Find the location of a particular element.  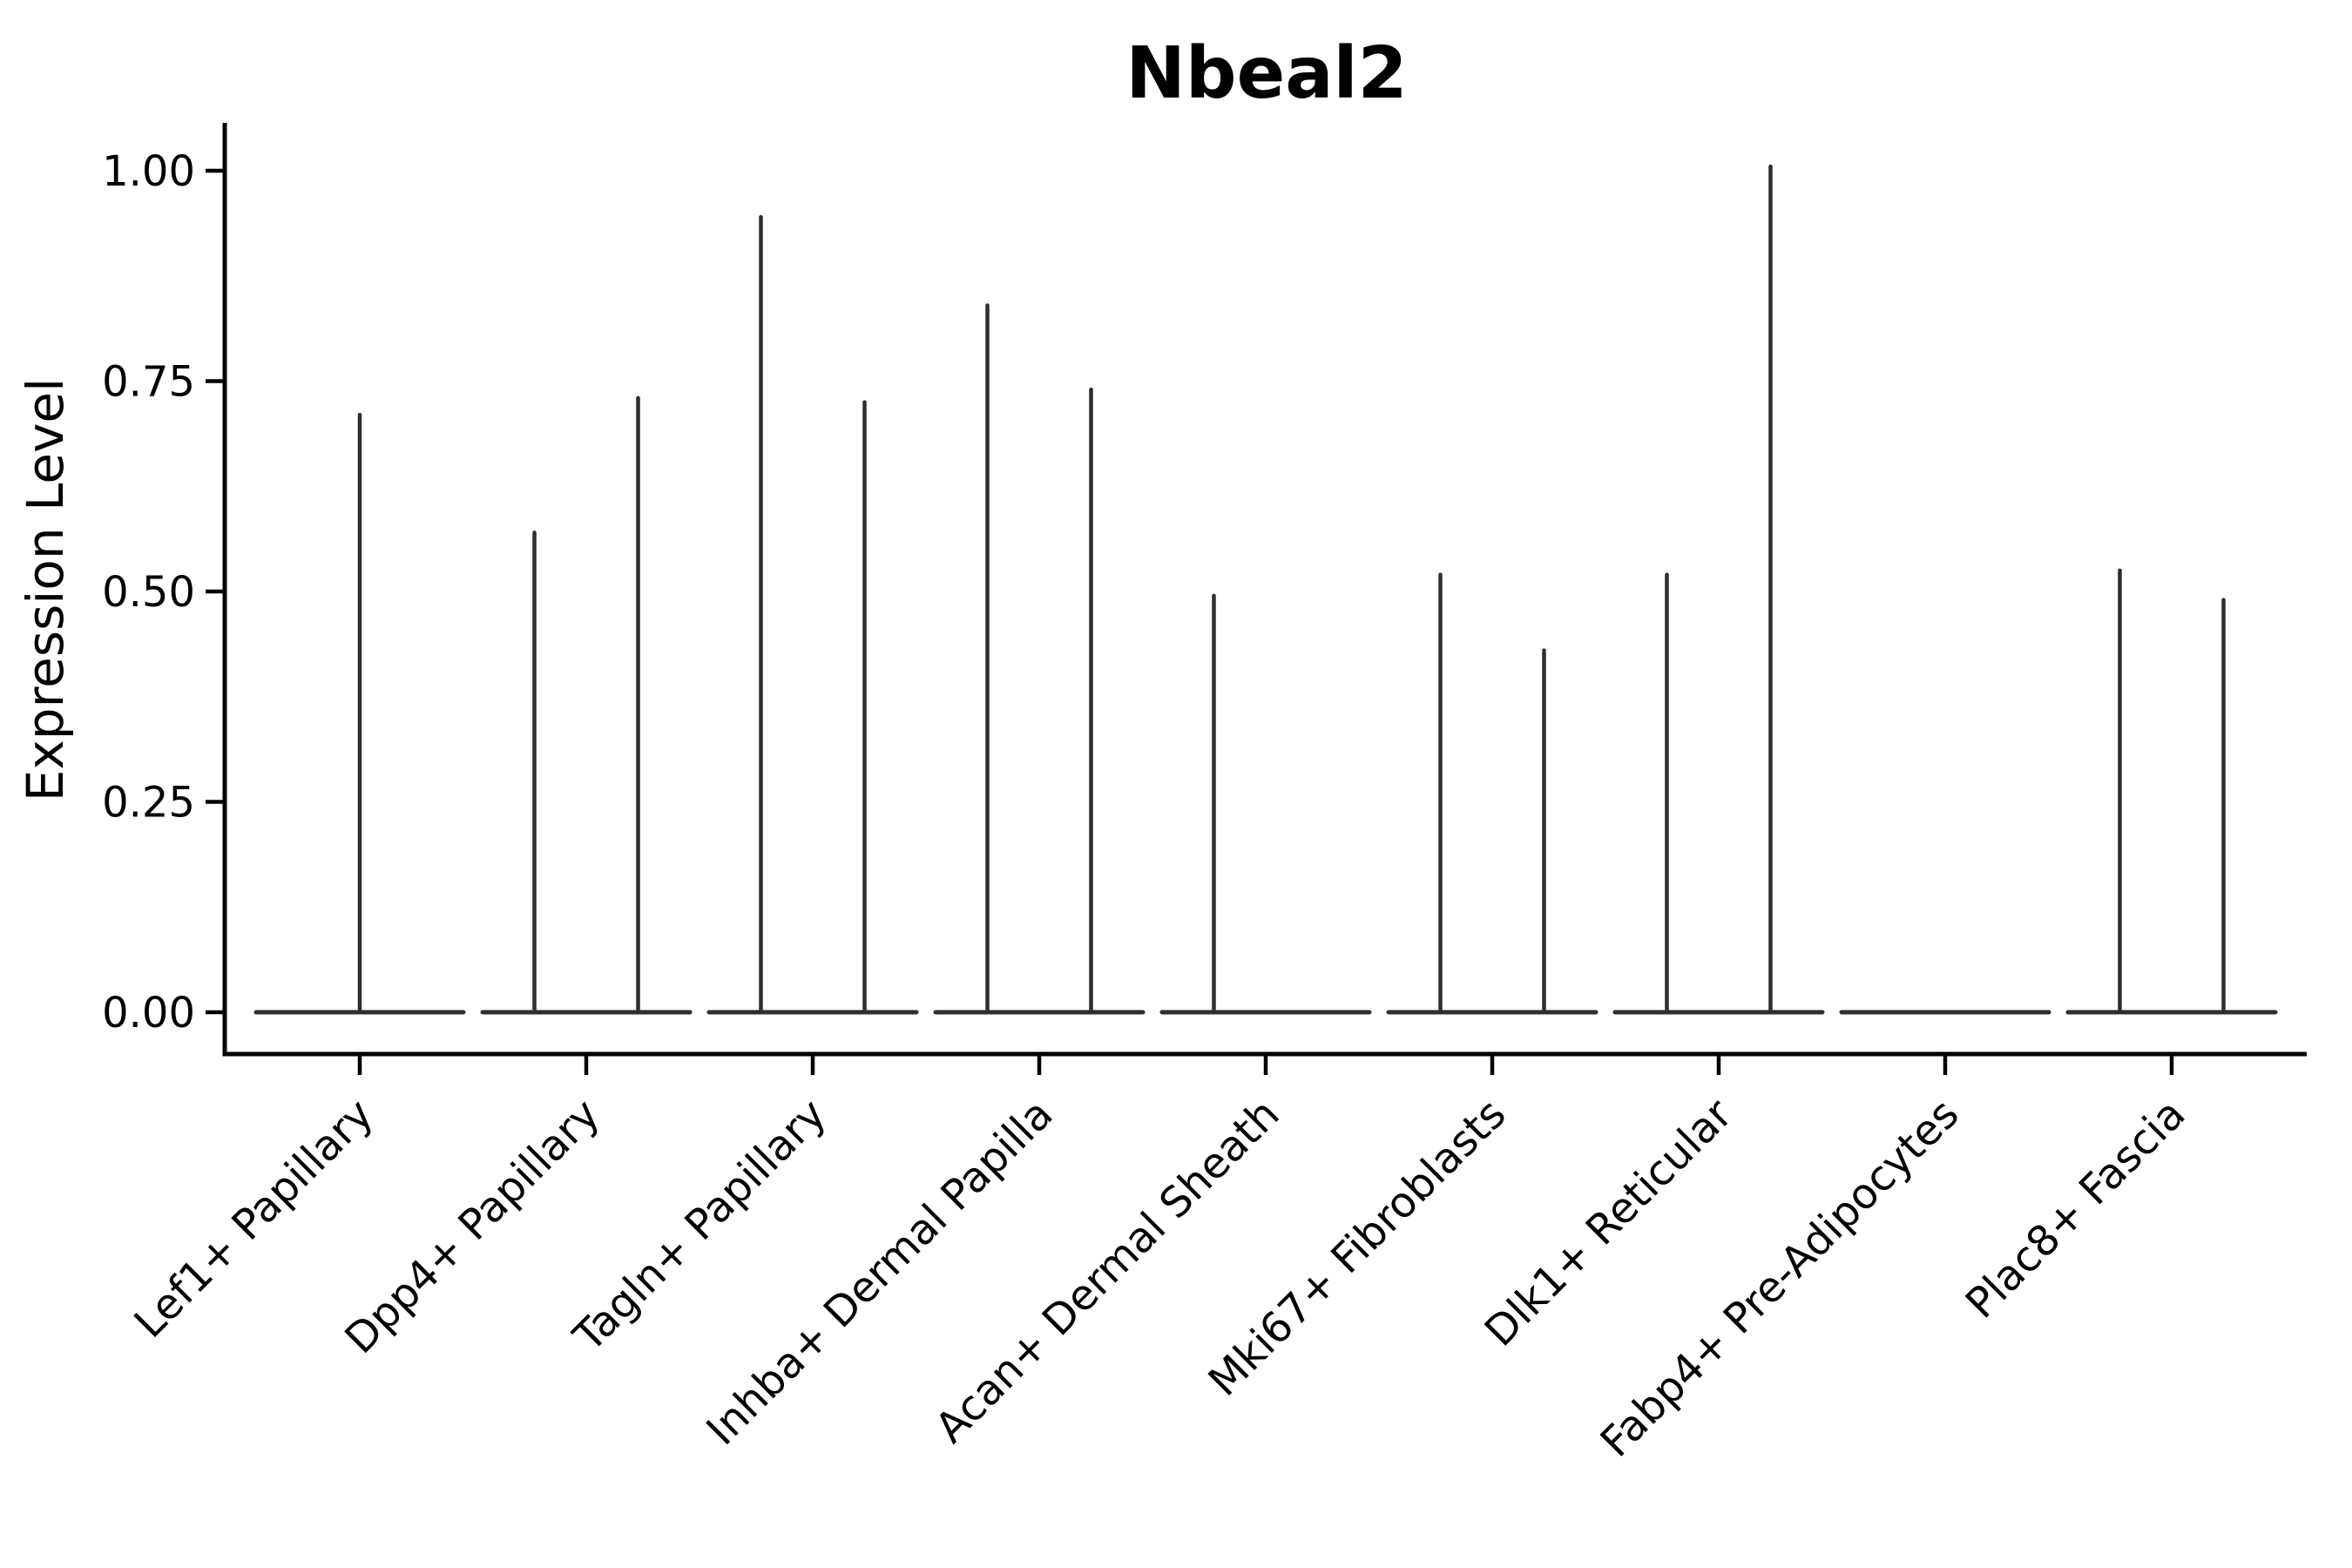

y-tick-label: 0.50 is located at coordinates (148, 592).